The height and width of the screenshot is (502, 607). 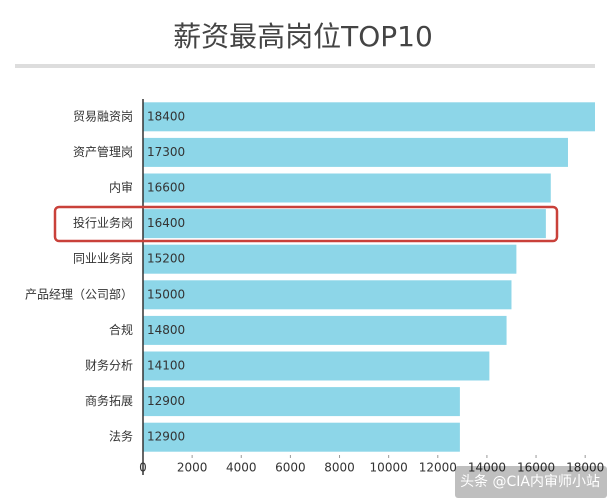 What do you see at coordinates (192, 468) in the screenshot?
I see `x-tick-label: 2000` at bounding box center [192, 468].